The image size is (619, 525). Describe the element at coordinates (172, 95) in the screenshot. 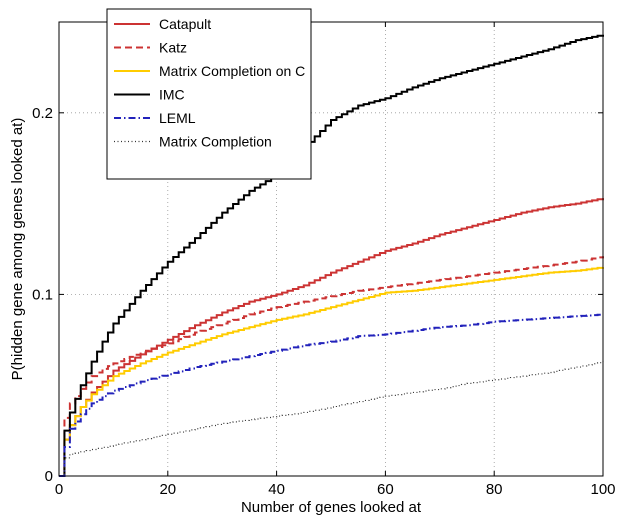

I see `legend-label: IMC` at that location.